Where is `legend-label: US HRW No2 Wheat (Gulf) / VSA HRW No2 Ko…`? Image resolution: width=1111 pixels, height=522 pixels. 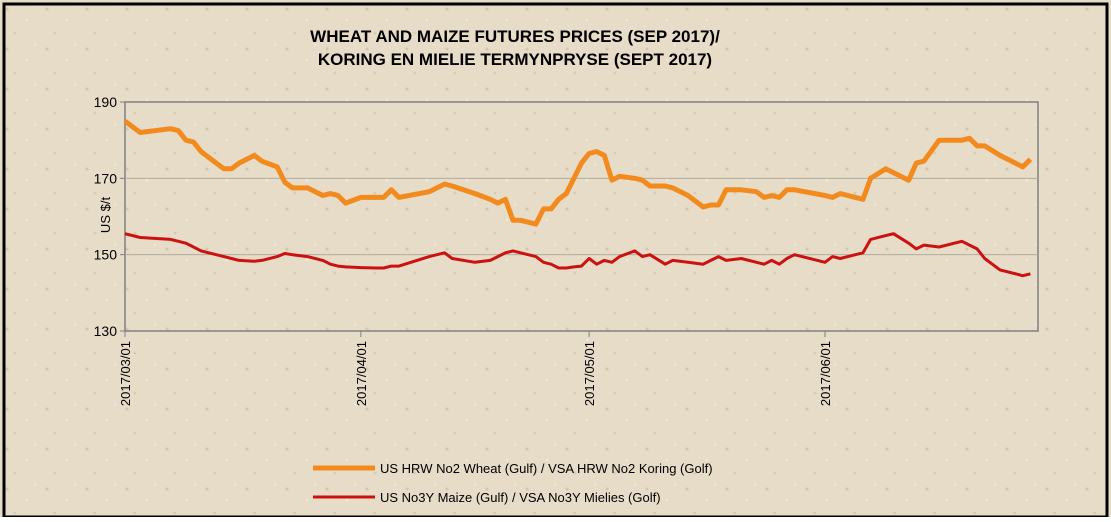
legend-label: US HRW No2 Wheat (Gulf) / VSA HRW No2 Ko… is located at coordinates (546, 468).